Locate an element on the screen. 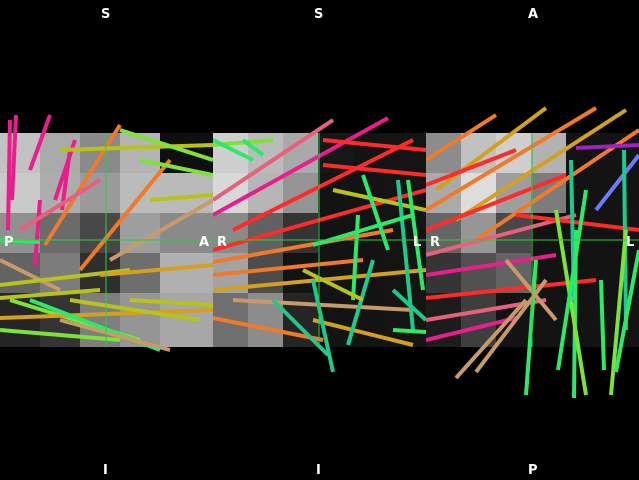 The height and width of the screenshot is (480, 639). orientation-label-left: P is located at coordinates (9, 242).